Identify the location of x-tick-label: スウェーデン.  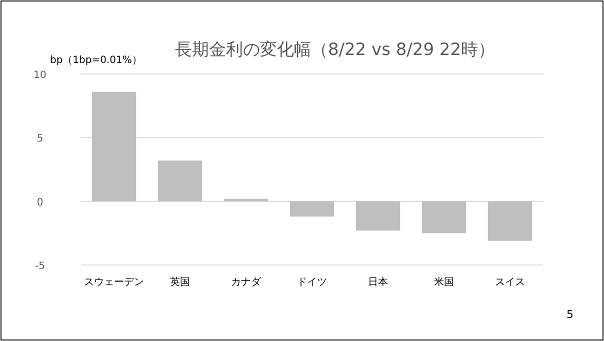
(114, 282).